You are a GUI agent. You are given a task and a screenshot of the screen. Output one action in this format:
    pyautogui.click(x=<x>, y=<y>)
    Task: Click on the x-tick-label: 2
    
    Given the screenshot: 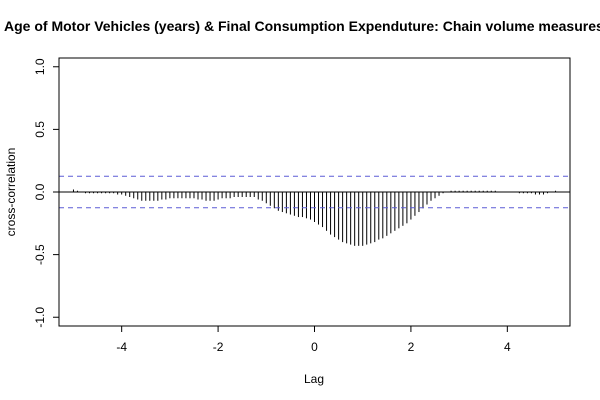 What is the action you would take?
    pyautogui.click(x=411, y=347)
    